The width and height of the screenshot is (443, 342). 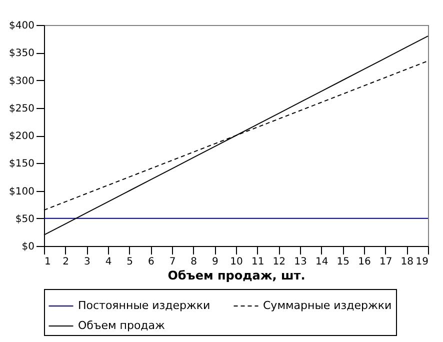 I want to click on x-tick-label: 9, so click(x=215, y=262).